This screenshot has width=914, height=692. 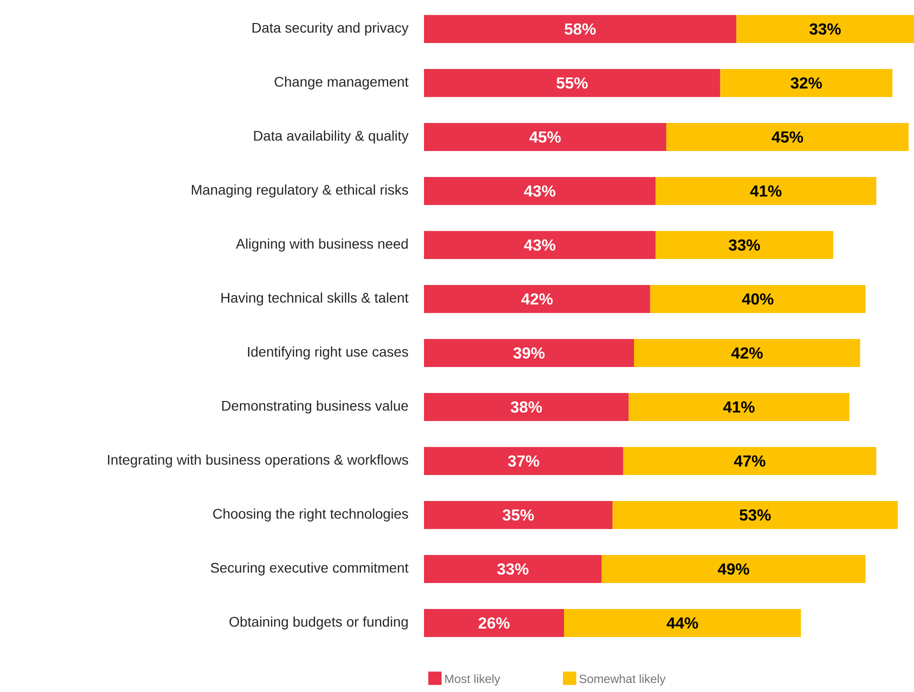 I want to click on y-tick-label: Data availability & quality, so click(x=331, y=137).